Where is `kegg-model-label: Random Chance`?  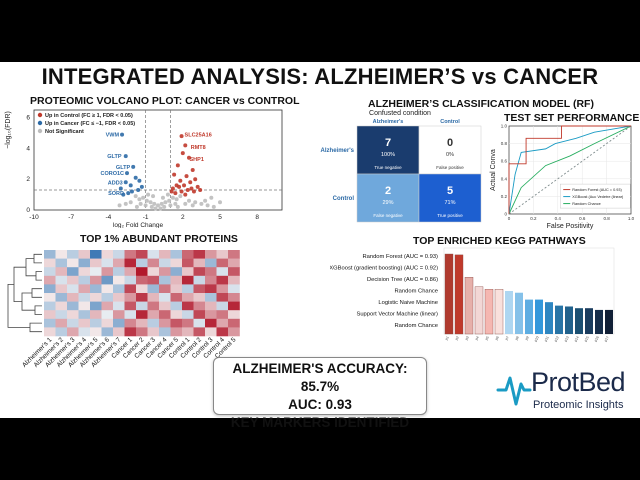 kegg-model-label: Random Chance is located at coordinates (416, 292).